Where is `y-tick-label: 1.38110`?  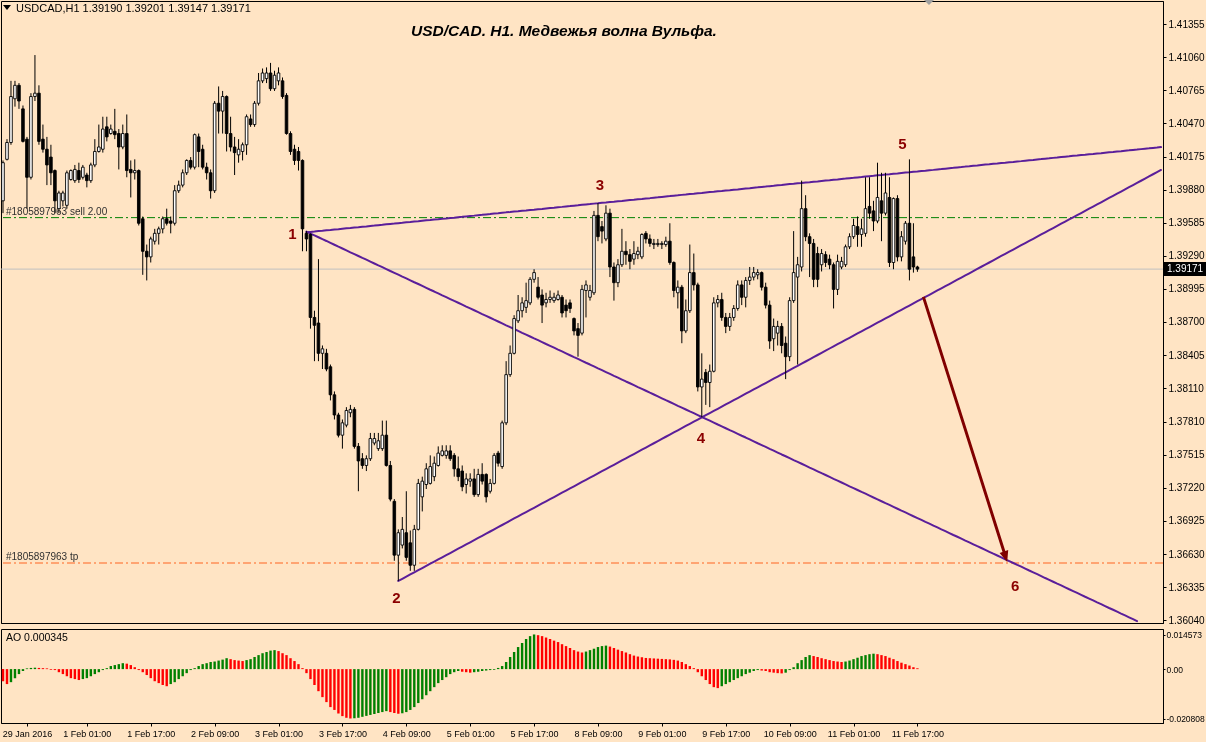 y-tick-label: 1.38110 is located at coordinates (1186, 388).